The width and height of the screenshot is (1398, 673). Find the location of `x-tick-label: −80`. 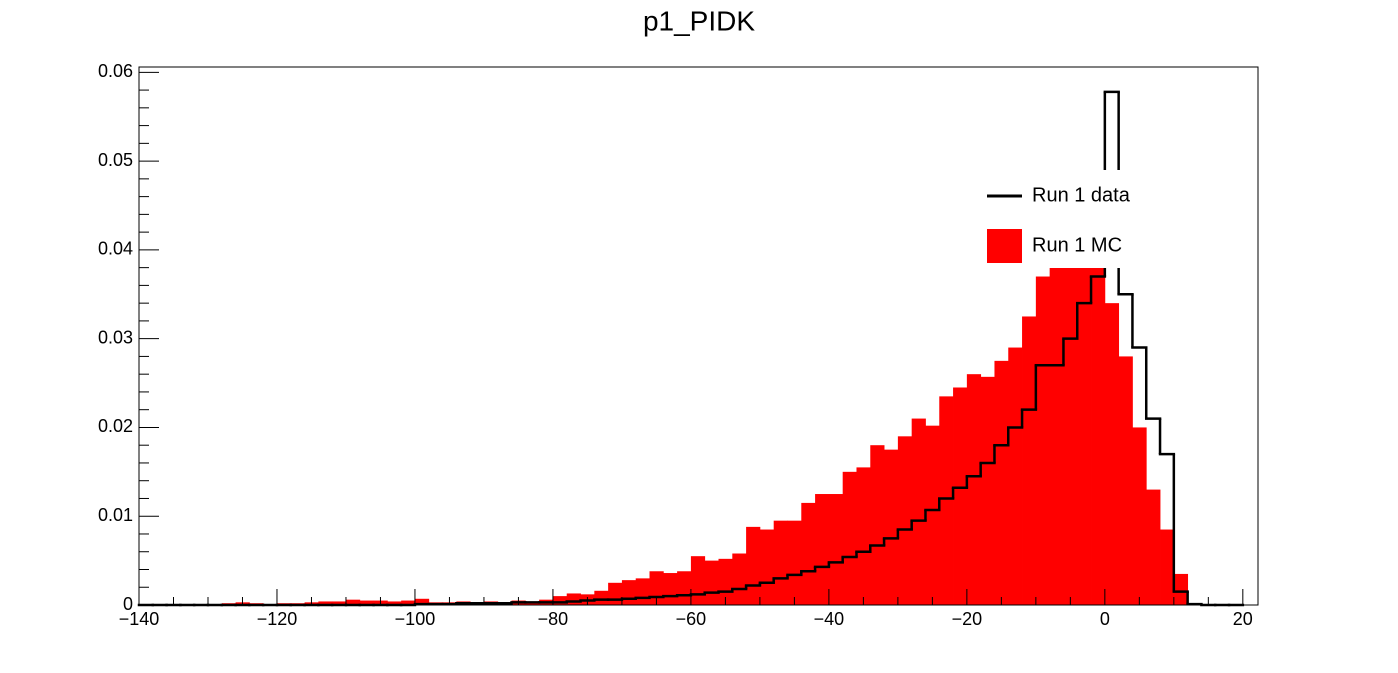

x-tick-label: −80 is located at coordinates (553, 619).